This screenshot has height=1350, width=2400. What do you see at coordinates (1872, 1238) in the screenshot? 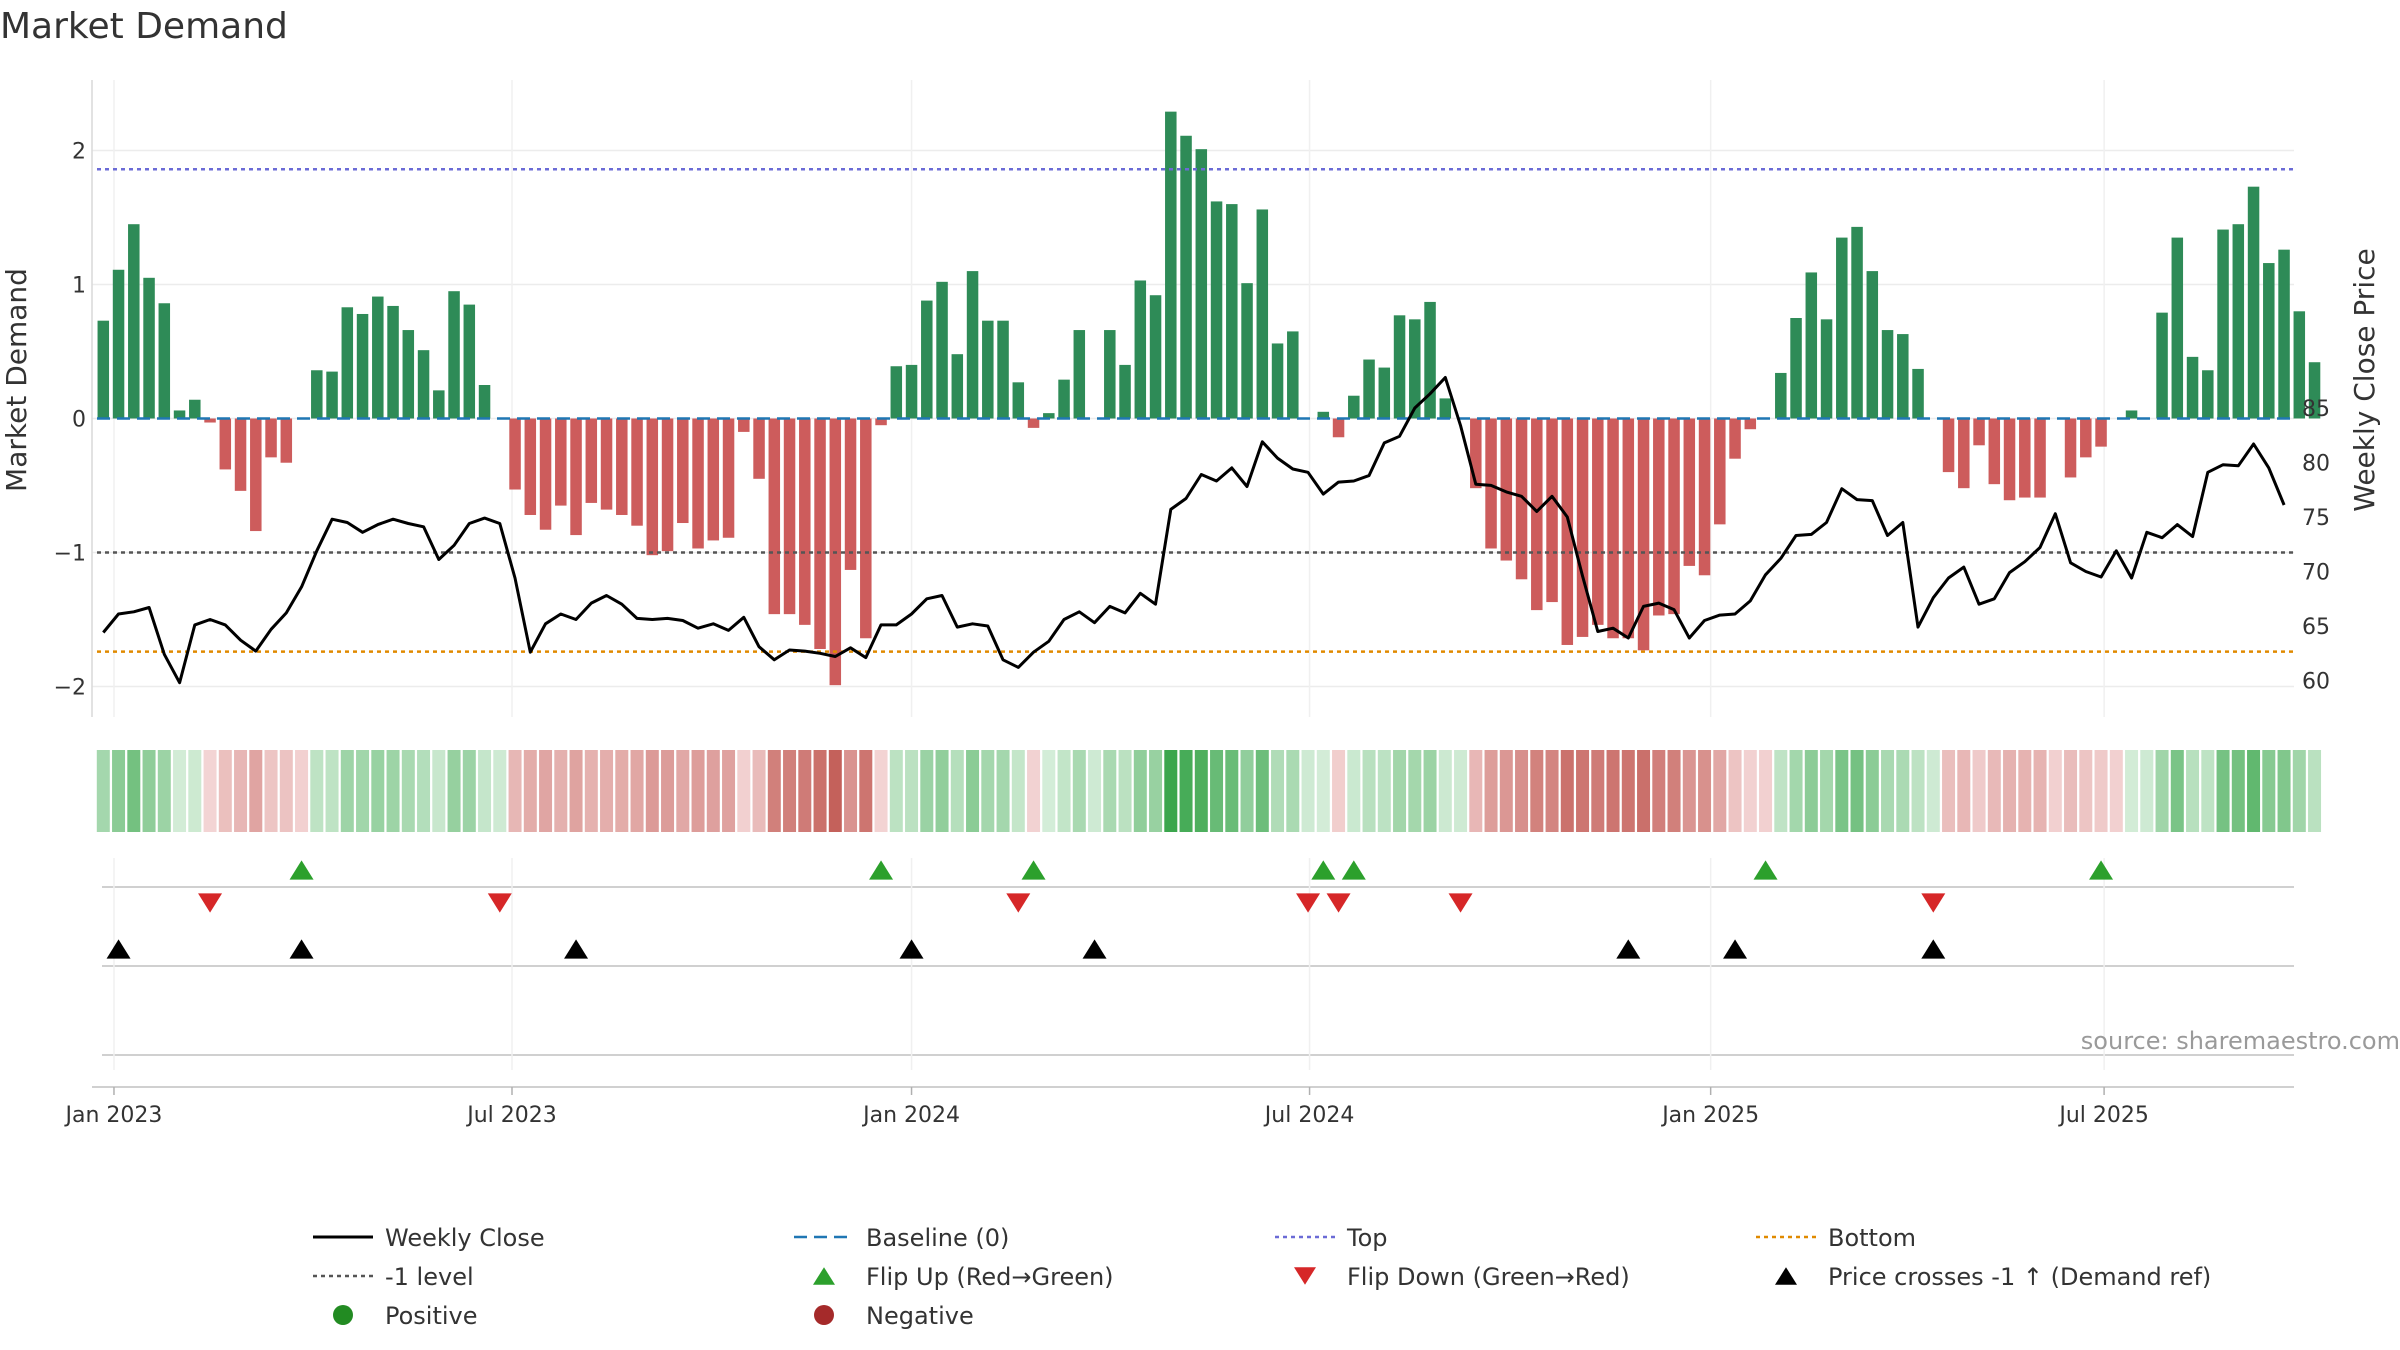
I see `legend-label: Bottom` at bounding box center [1872, 1238].